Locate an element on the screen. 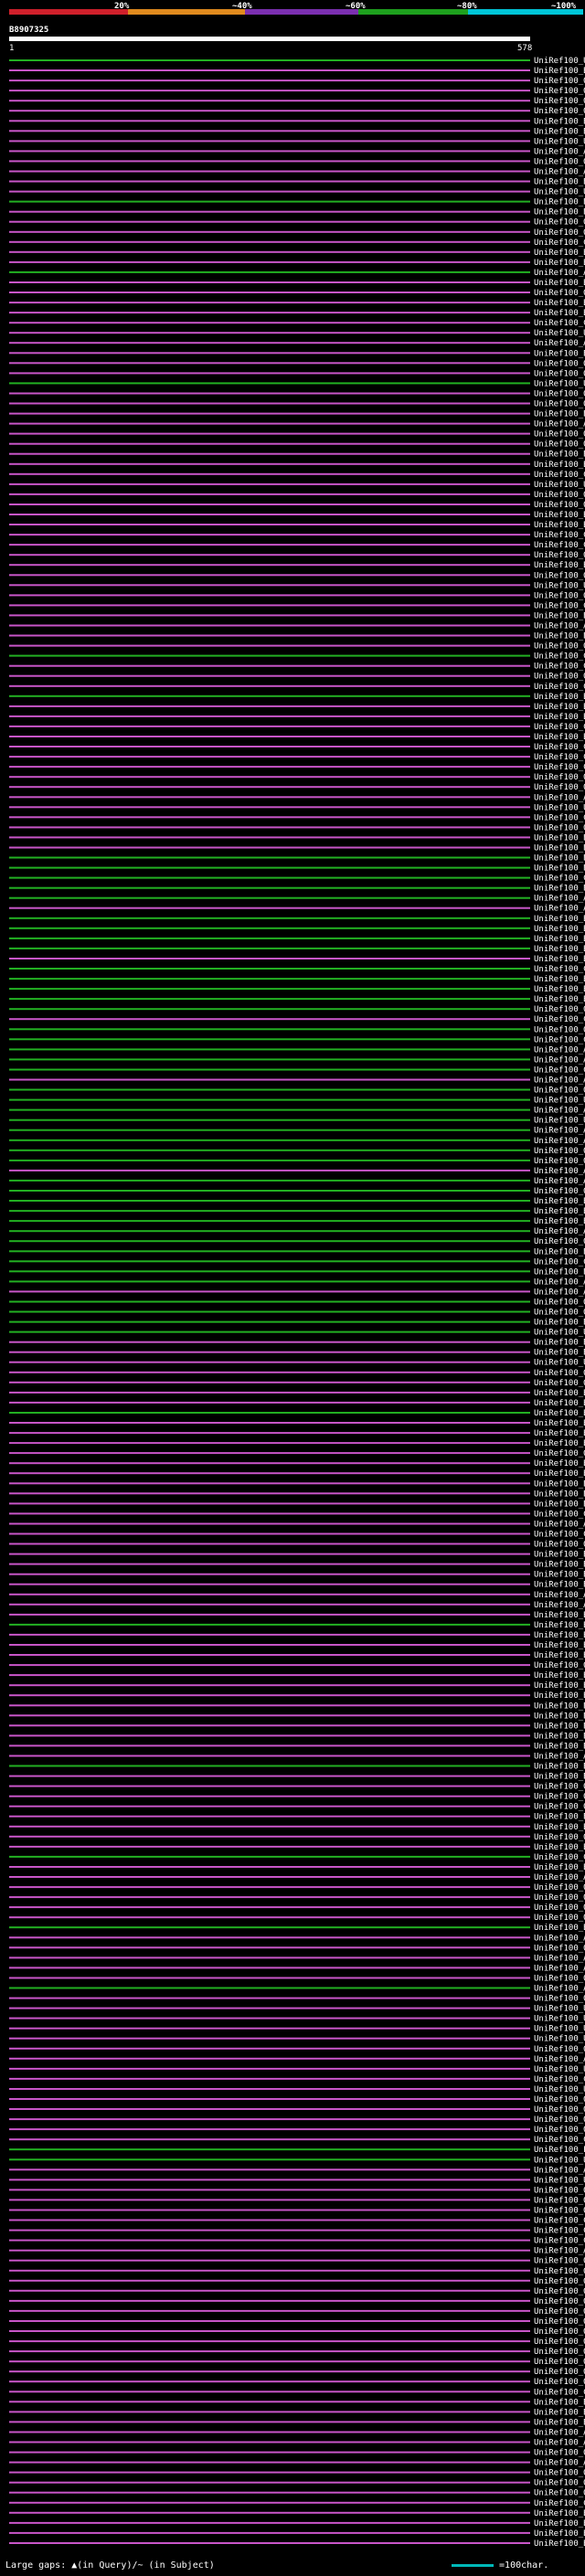  hit-row: UniRef100_Q9C627 is located at coordinates (297, 2110).